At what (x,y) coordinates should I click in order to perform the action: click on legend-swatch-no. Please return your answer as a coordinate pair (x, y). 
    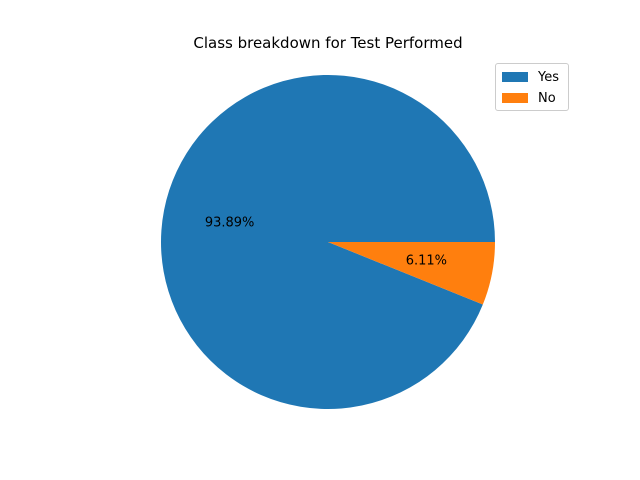
    Looking at the image, I should click on (515, 98).